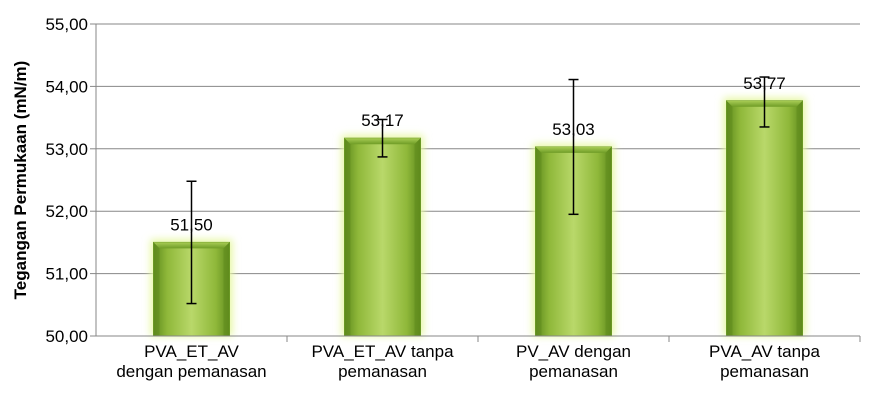 The image size is (870, 394). What do you see at coordinates (764, 83) in the screenshot?
I see `data-label: 53,77` at bounding box center [764, 83].